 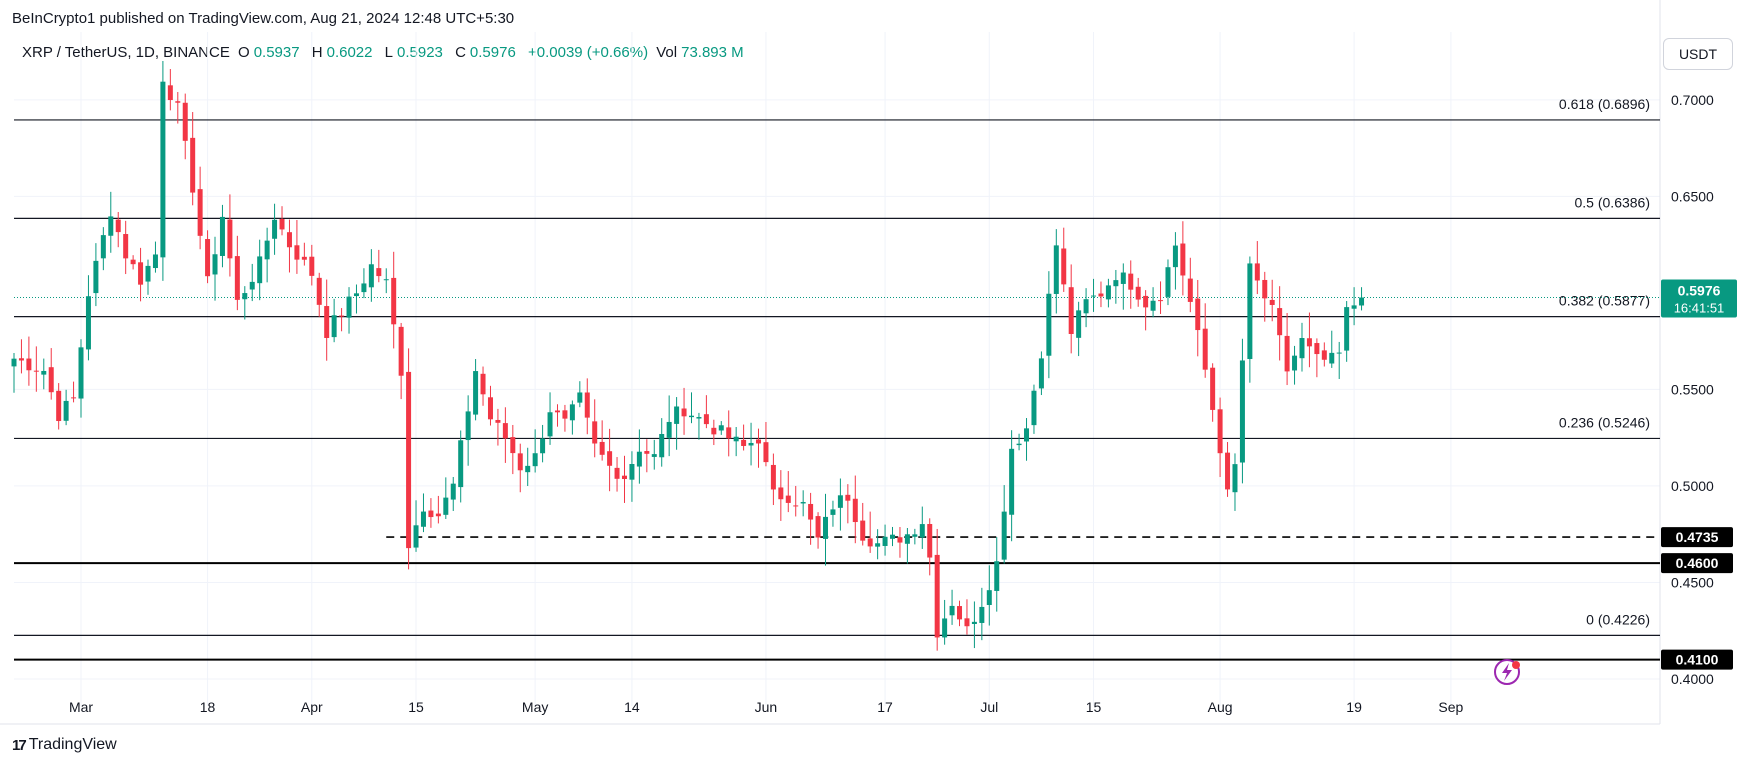 What do you see at coordinates (1697, 563) in the screenshot?
I see `support-tag` at bounding box center [1697, 563].